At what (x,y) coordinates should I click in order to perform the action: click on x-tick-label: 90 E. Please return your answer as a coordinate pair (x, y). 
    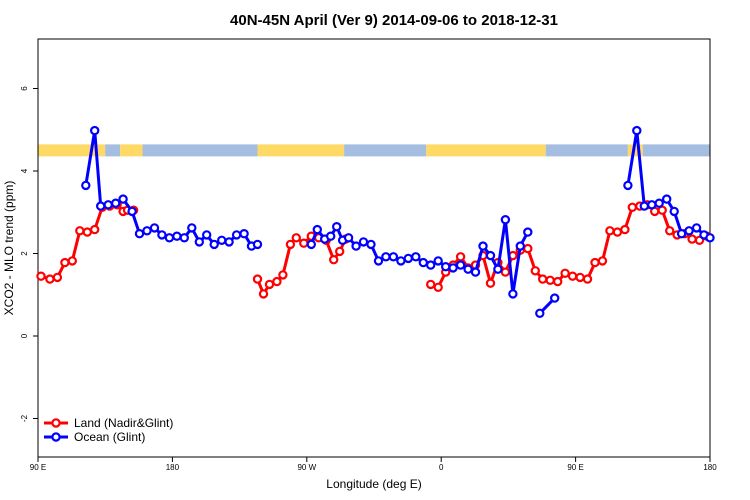
    Looking at the image, I should click on (38, 467).